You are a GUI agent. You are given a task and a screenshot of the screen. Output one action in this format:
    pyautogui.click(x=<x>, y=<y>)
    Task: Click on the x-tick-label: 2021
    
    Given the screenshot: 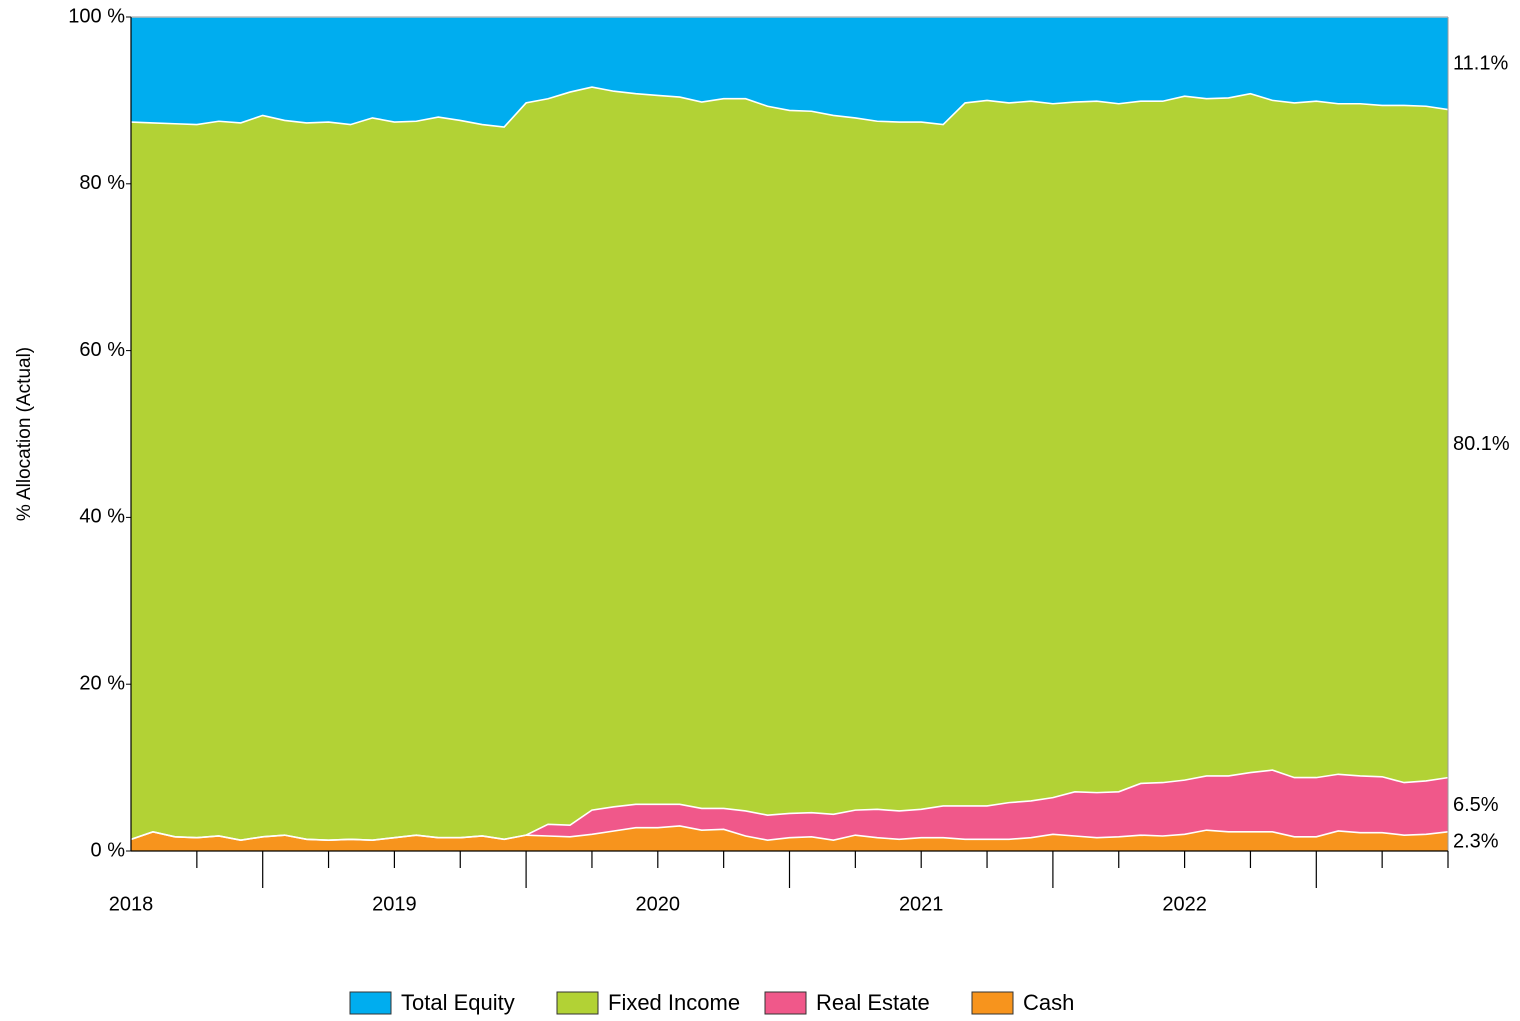 What is the action you would take?
    pyautogui.click(x=921, y=904)
    